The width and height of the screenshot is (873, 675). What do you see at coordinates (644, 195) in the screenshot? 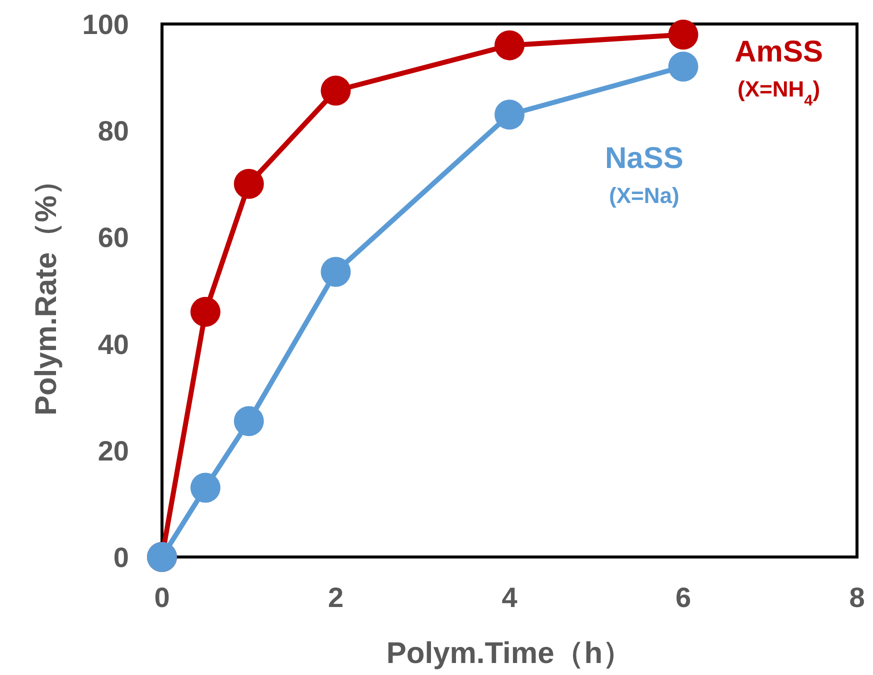
I see `annotation: (X=Na)` at bounding box center [644, 195].